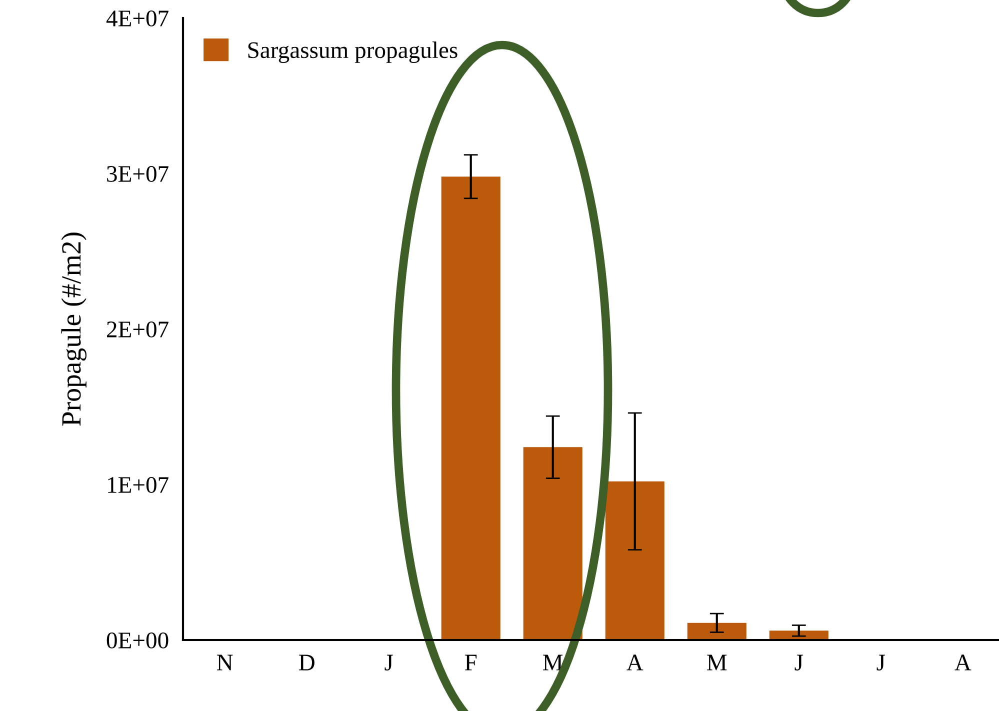 This screenshot has width=999, height=711. Describe the element at coordinates (138, 484) in the screenshot. I see `y-tick-label: 1E+07` at that location.